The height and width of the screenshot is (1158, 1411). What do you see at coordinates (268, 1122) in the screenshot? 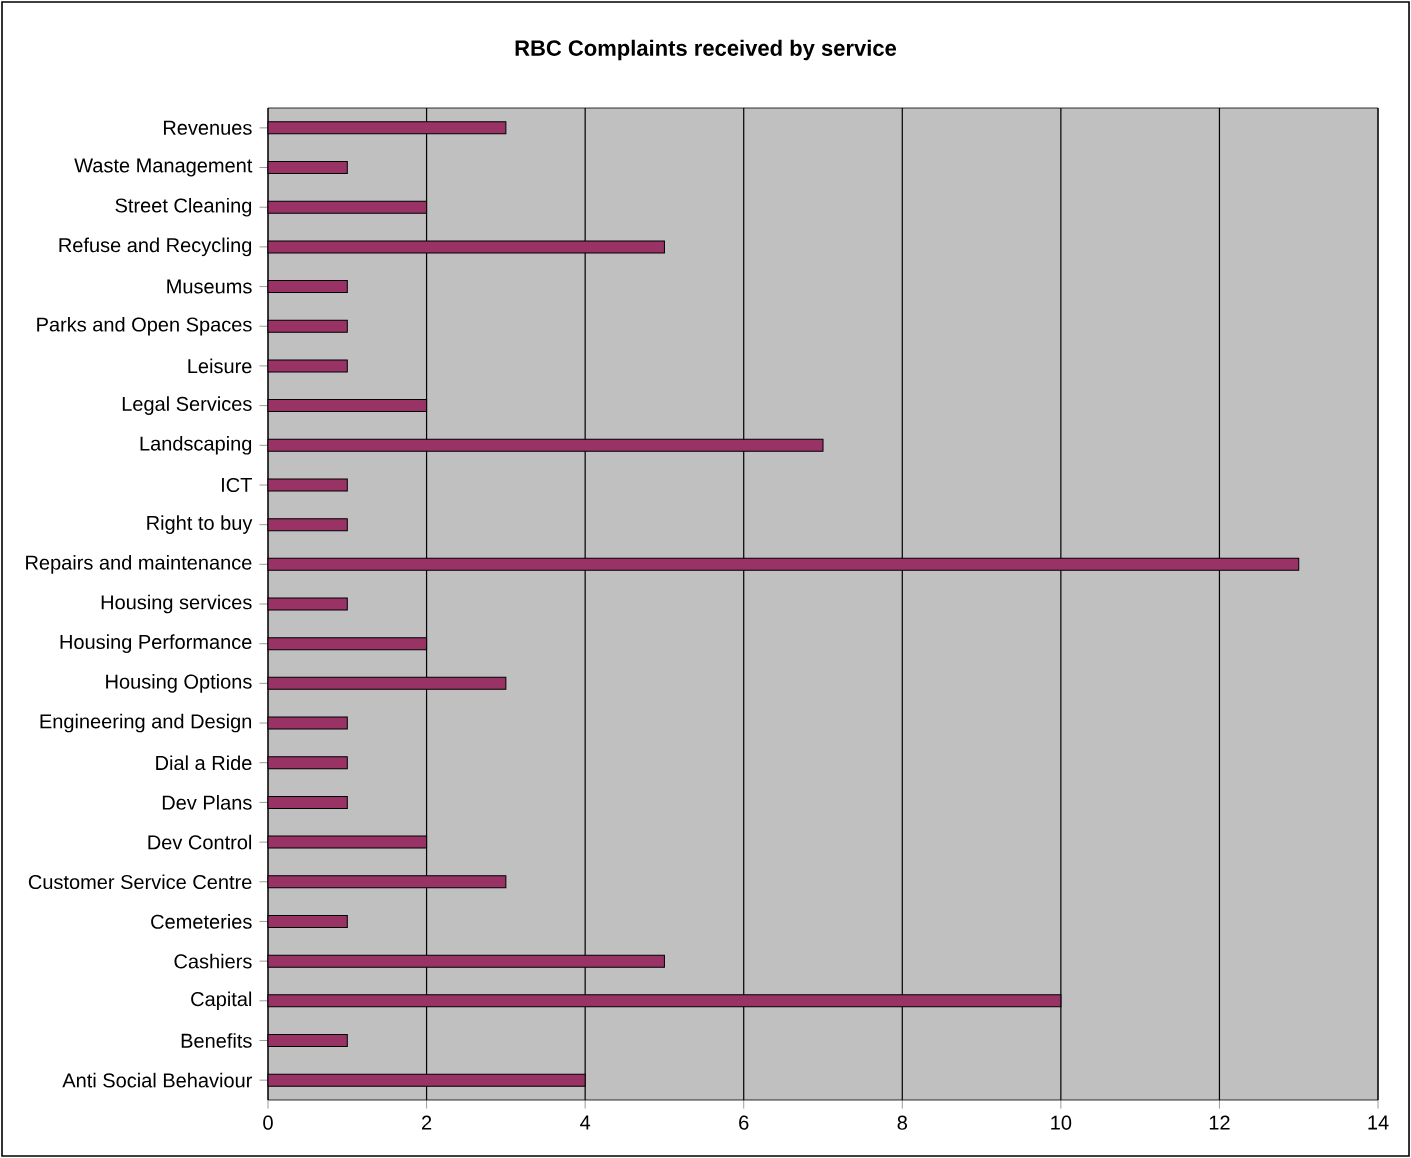
I see `x-tick-label: 0` at bounding box center [268, 1122].